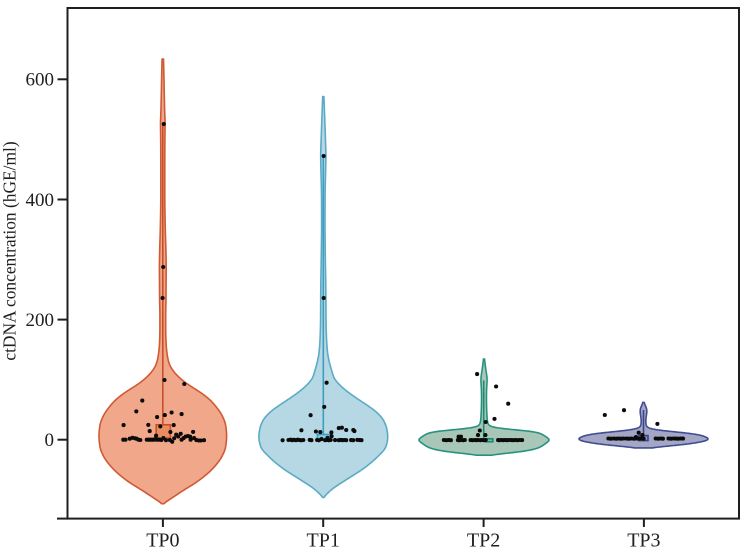 This screenshot has width=743, height=554. Describe the element at coordinates (50, 440) in the screenshot. I see `svg-text: 0` at that location.